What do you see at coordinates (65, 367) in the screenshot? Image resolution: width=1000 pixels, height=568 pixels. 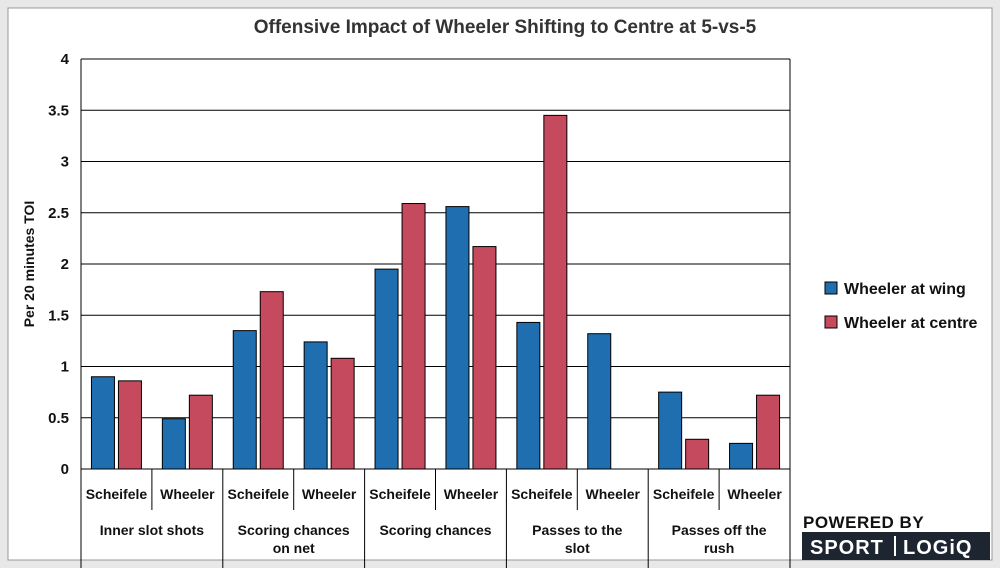 I see `y-tick-label: 1` at bounding box center [65, 367].